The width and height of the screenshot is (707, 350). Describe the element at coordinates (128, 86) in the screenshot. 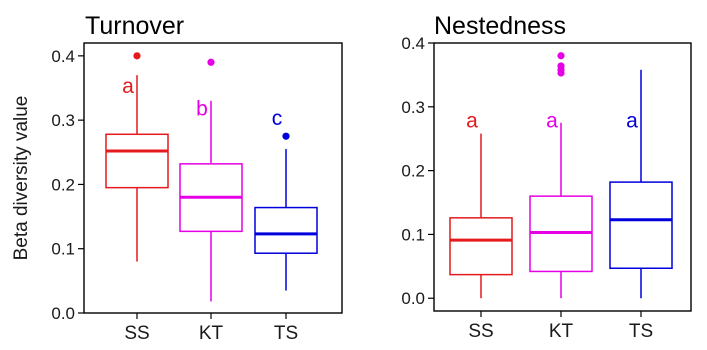

I see `turnover-significance-letter: a` at that location.